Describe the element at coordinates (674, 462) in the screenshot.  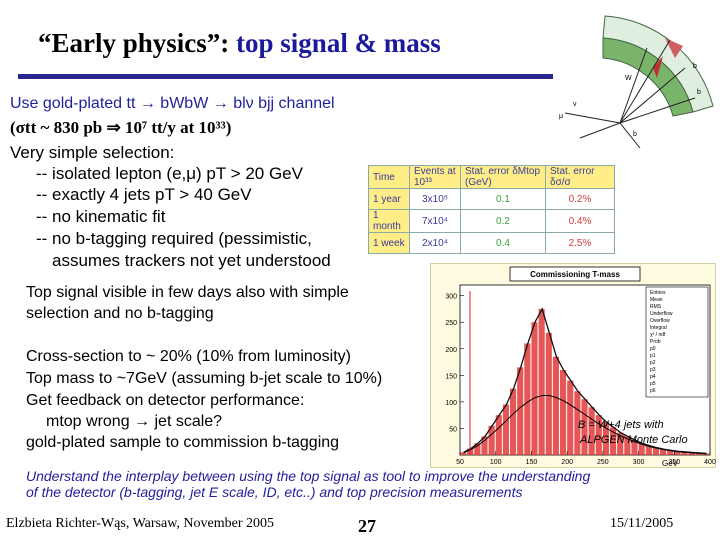
I see `x-tick-label: 350` at that location.